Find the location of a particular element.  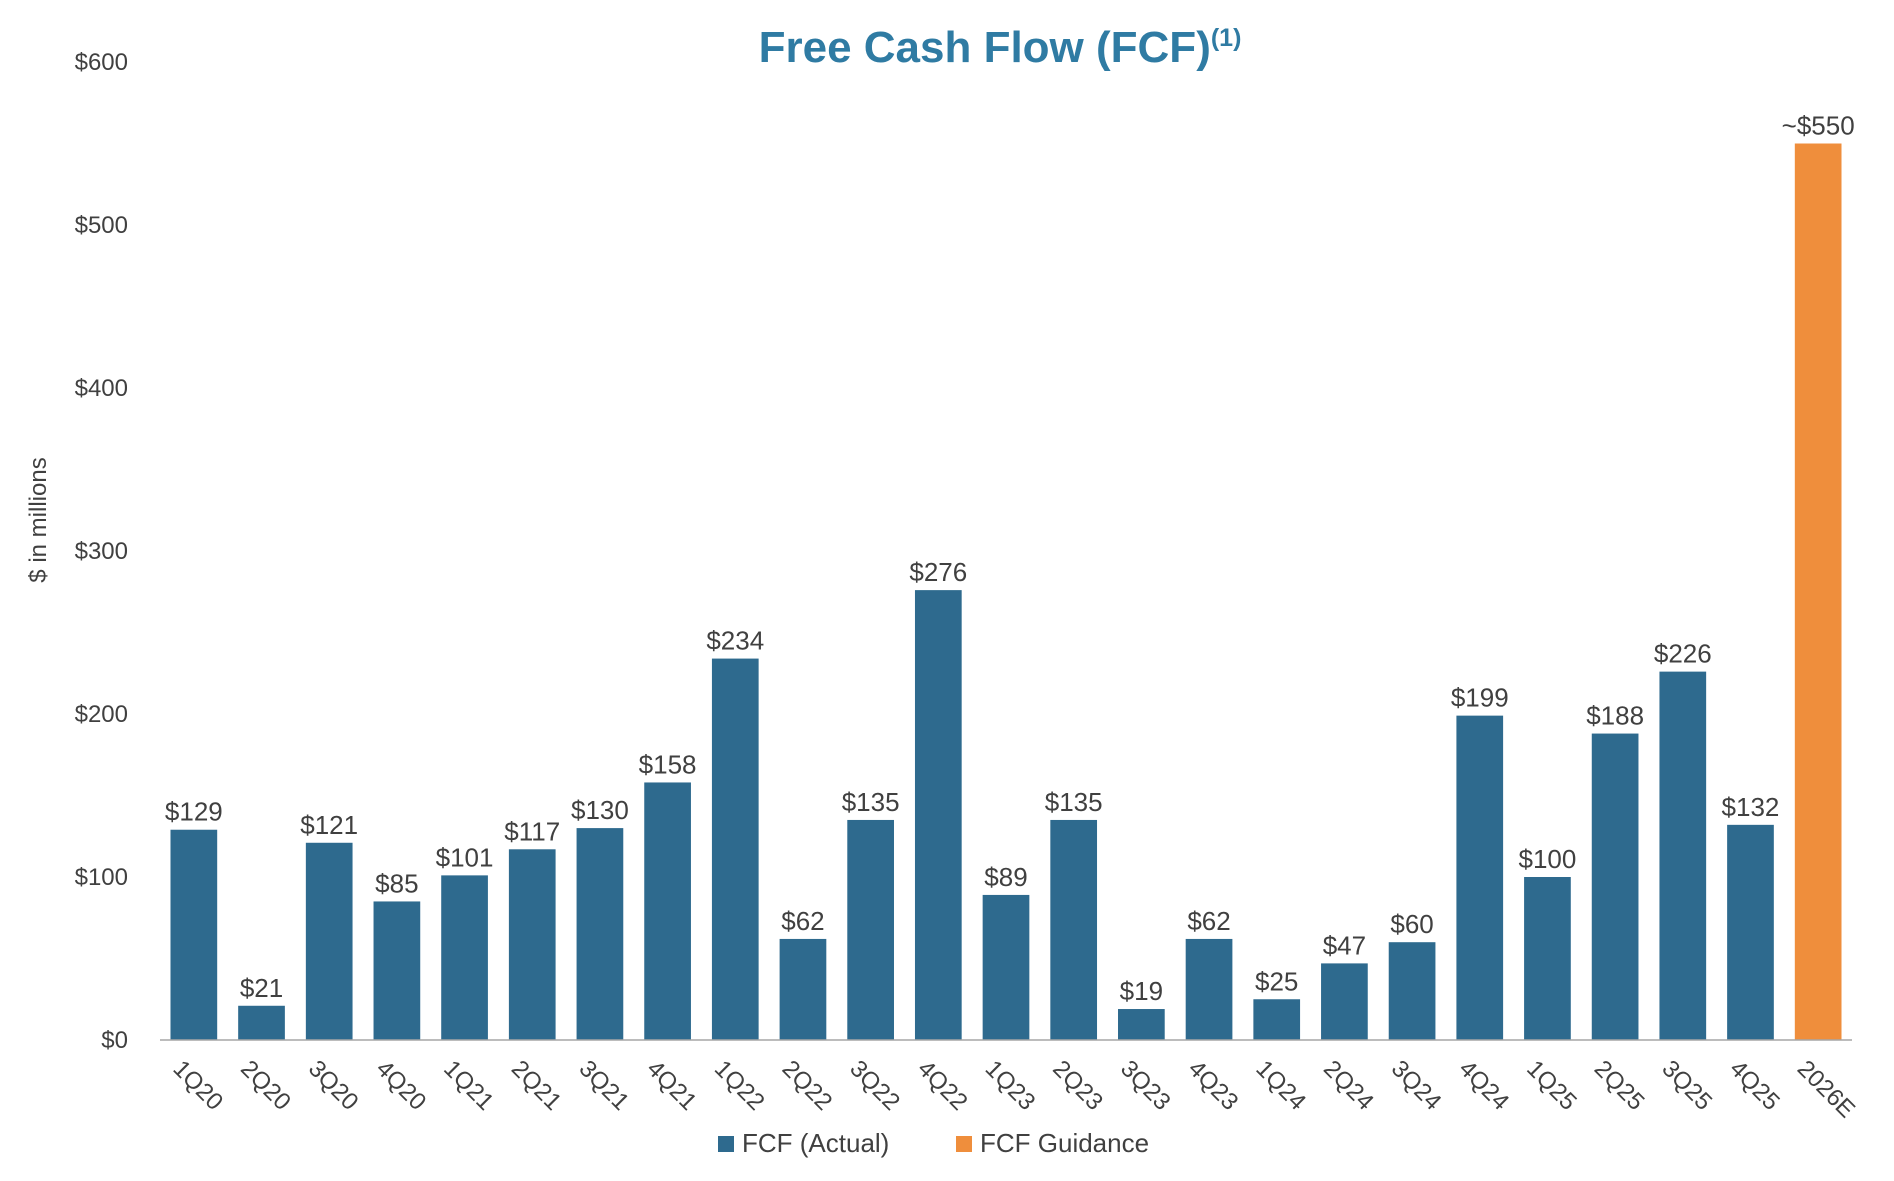

bar-4q23 is located at coordinates (1209, 989).